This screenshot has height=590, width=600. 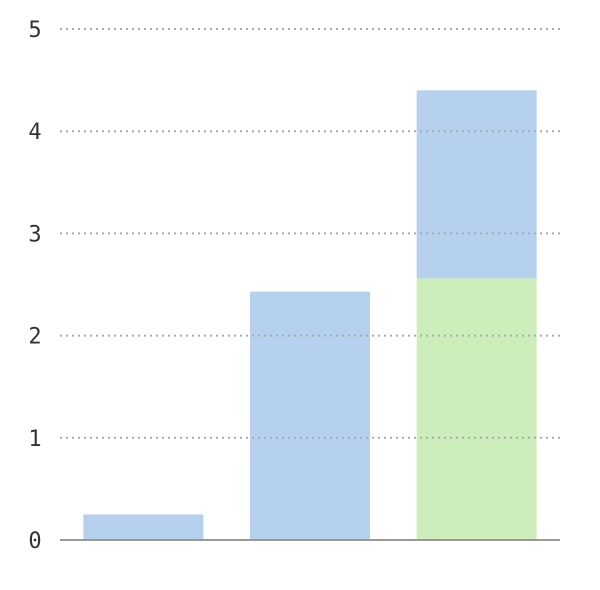 What do you see at coordinates (34, 337) in the screenshot?
I see `y-tick-label: 2` at bounding box center [34, 337].